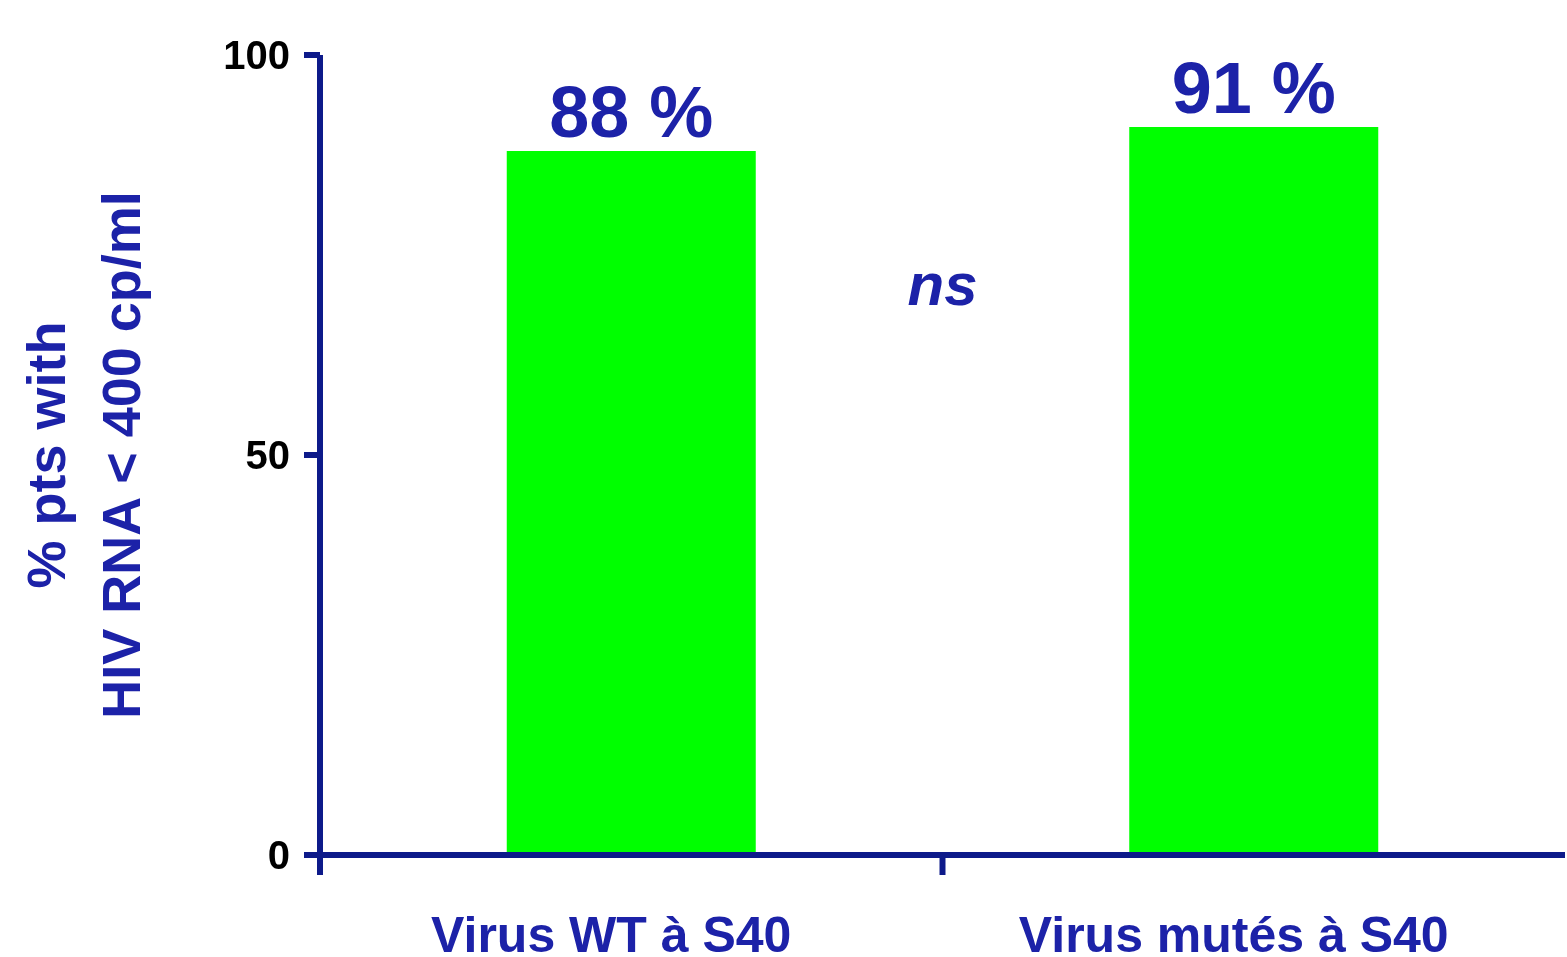  Describe the element at coordinates (611, 932) in the screenshot. I see `x-tick-label: Virus WT à S40` at that location.